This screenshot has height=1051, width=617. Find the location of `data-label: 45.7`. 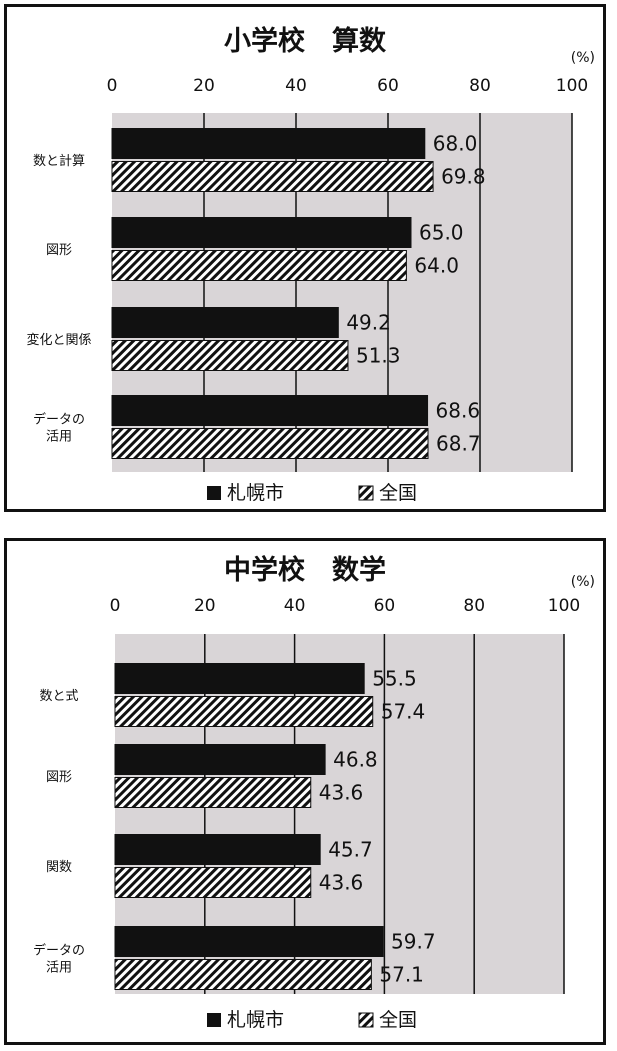

data-label: 45.7 is located at coordinates (350, 850).